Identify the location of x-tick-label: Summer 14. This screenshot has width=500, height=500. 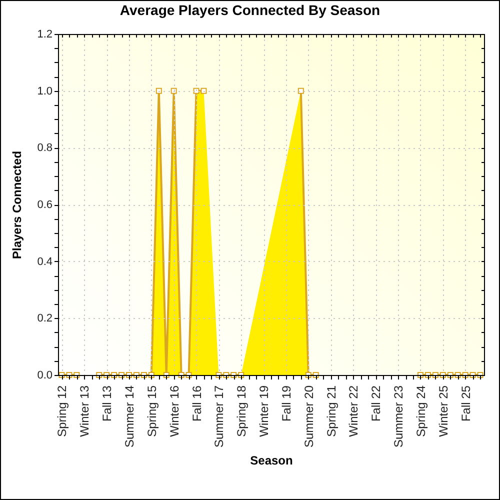
(129, 416).